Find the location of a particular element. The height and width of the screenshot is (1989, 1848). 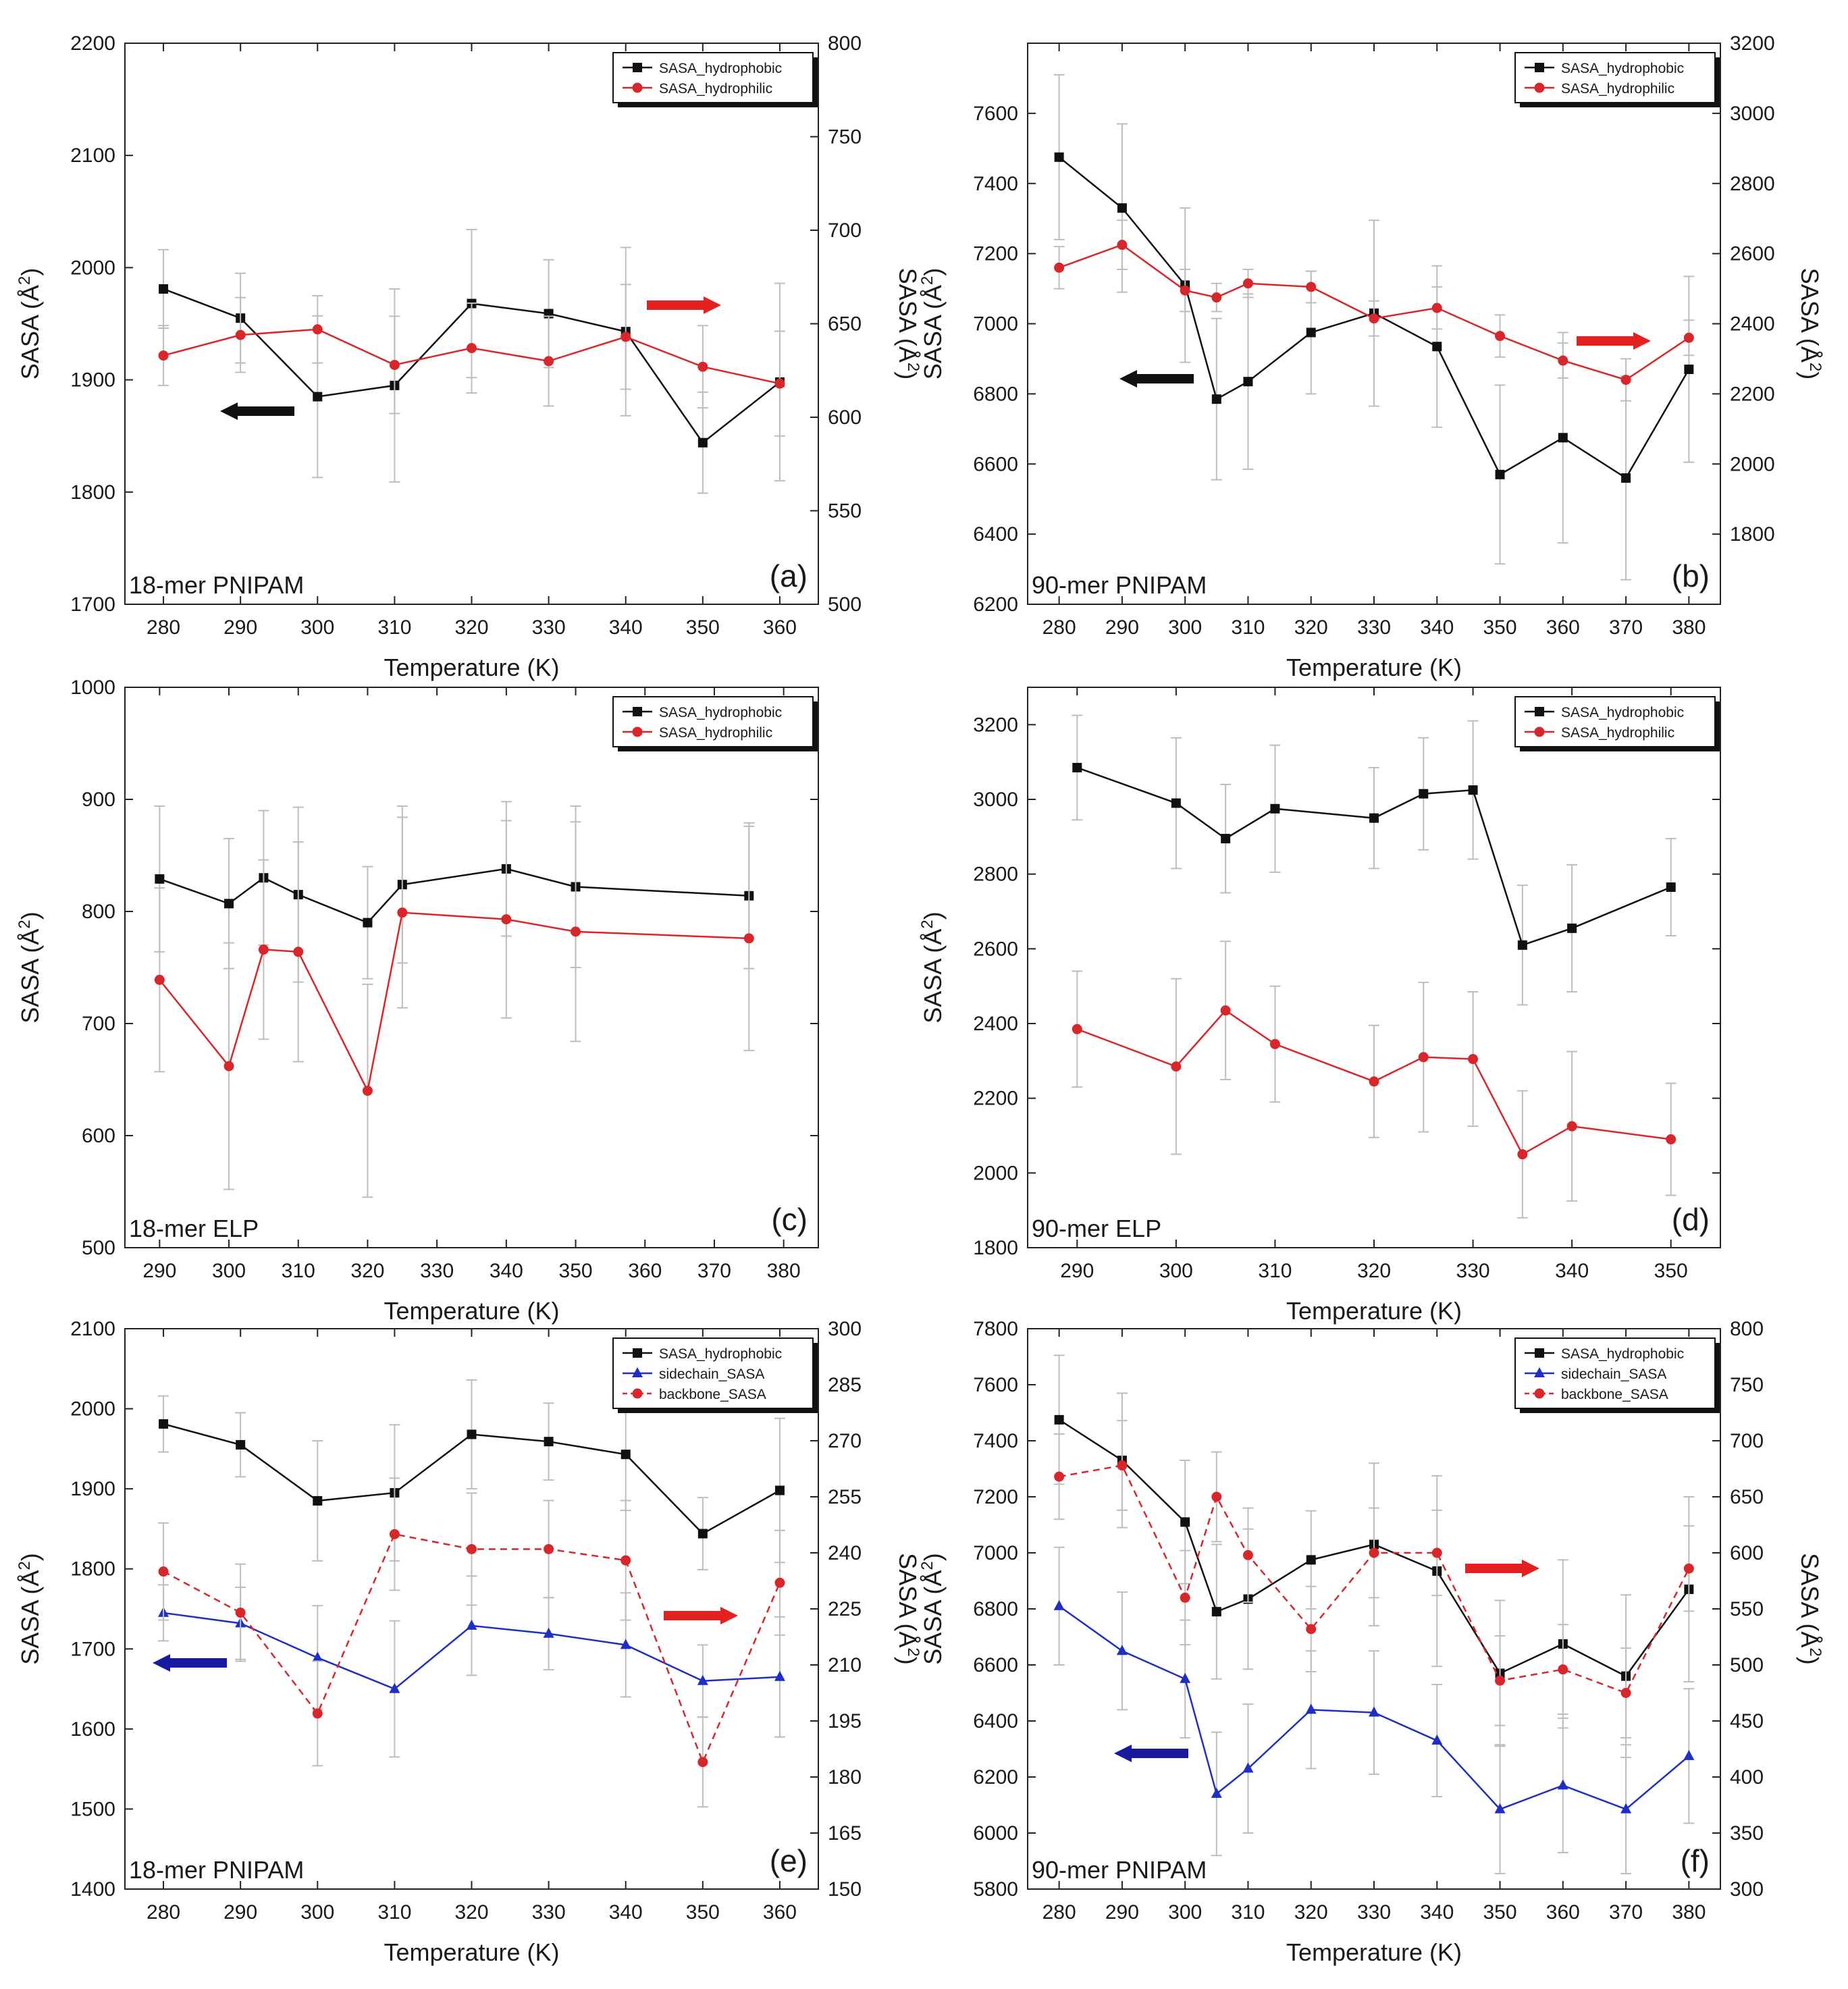

y-tick-label: 6200 is located at coordinates (995, 1777).